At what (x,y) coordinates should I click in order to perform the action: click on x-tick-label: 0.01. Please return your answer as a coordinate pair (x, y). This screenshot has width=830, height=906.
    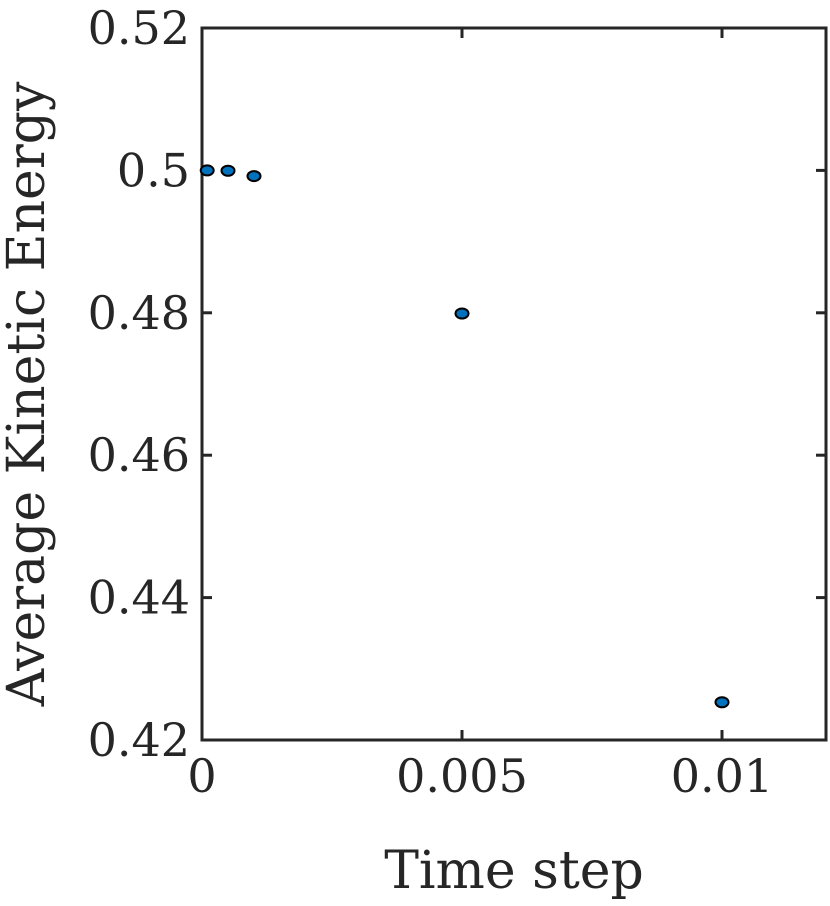
    Looking at the image, I should click on (722, 776).